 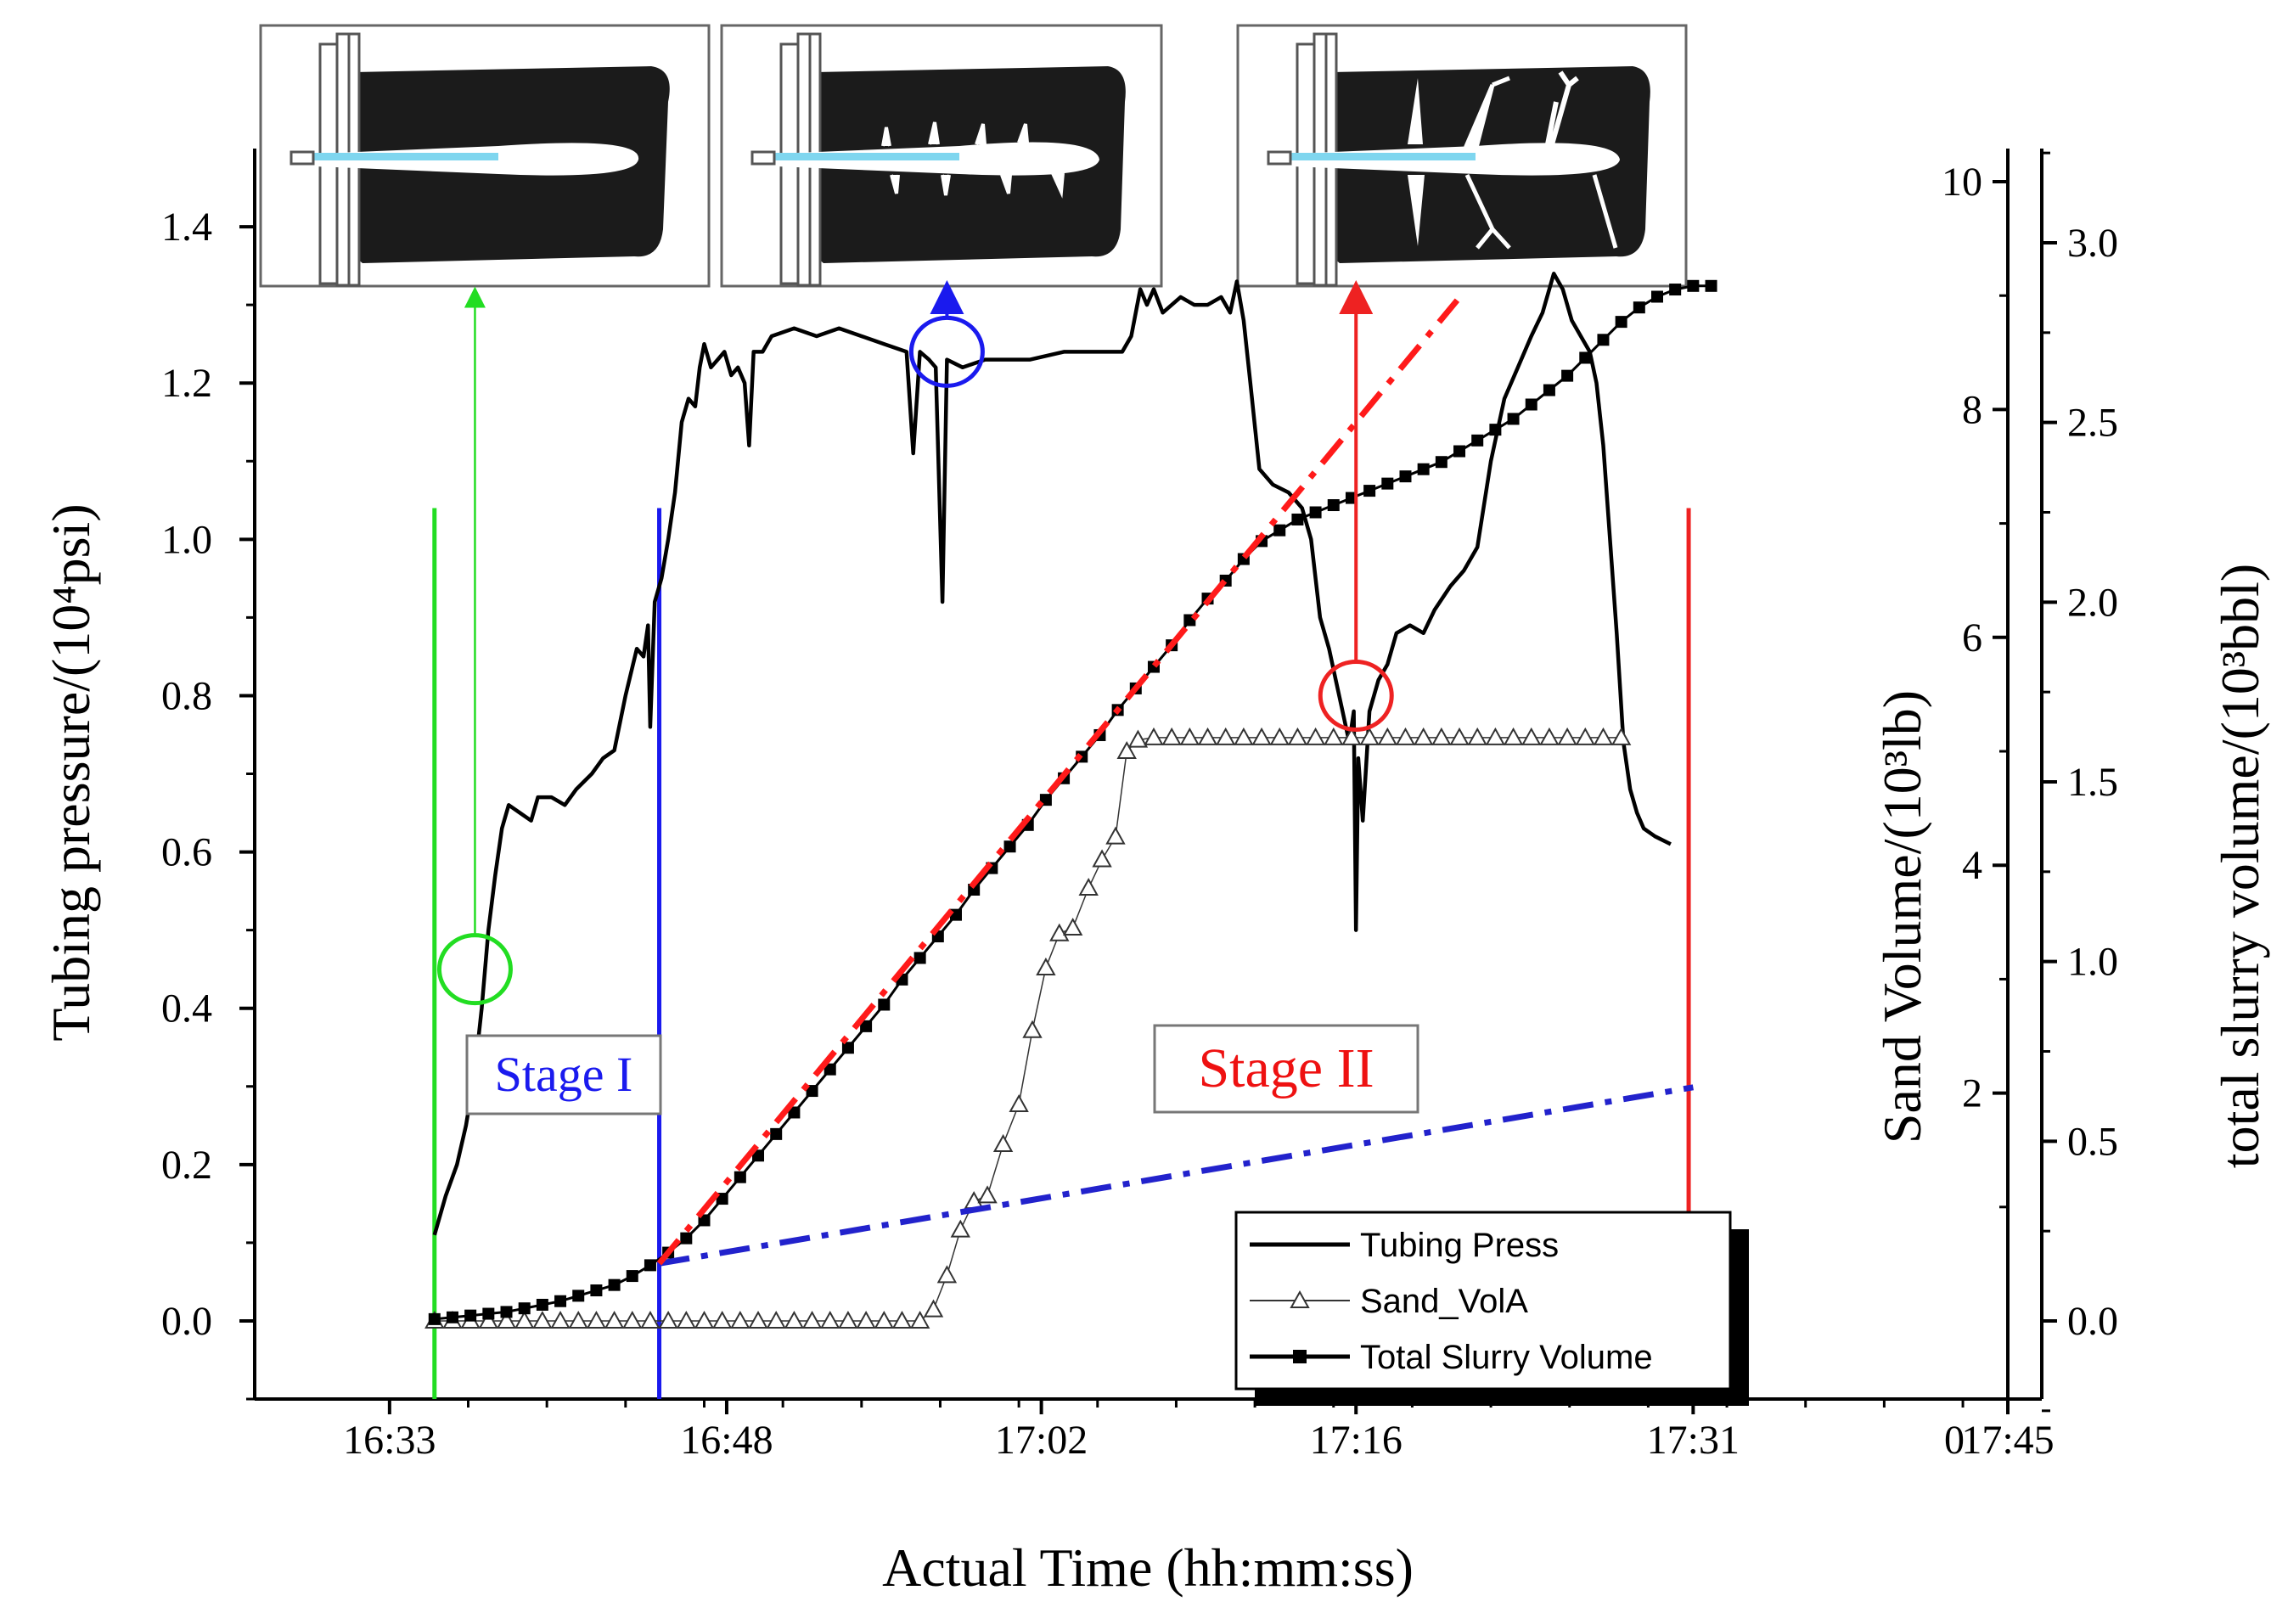 I want to click on y-slurry-tick-label-4: 2.0, so click(x=2093, y=602).